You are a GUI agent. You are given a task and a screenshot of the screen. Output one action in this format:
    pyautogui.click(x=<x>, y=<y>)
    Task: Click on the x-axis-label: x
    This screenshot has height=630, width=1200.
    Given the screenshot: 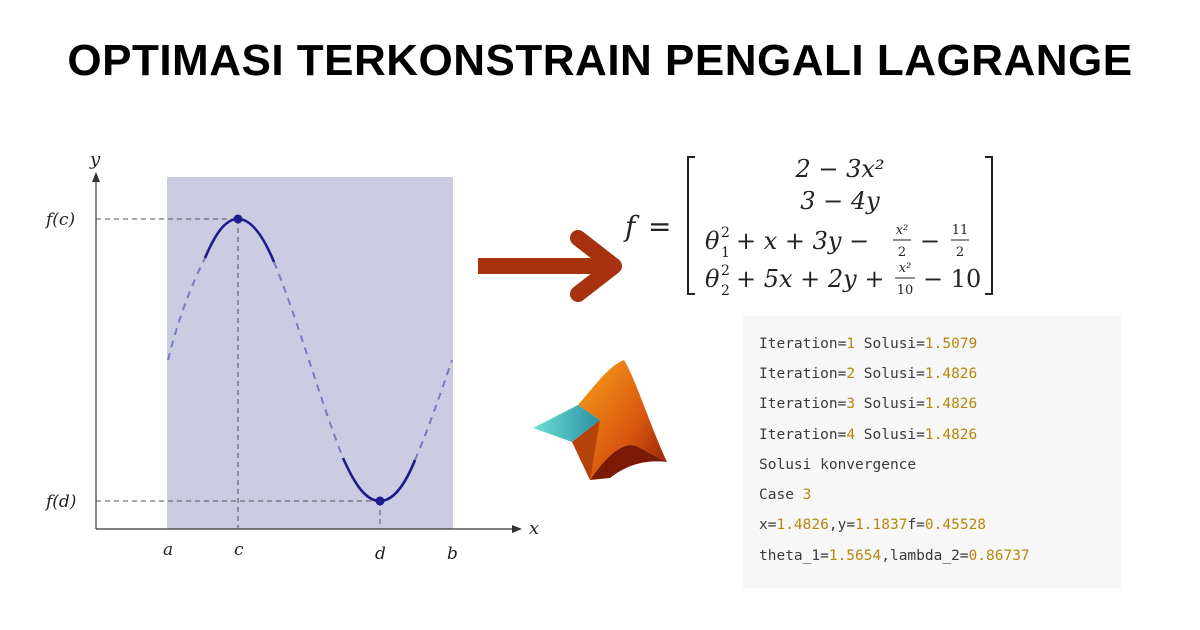 What is the action you would take?
    pyautogui.click(x=534, y=528)
    